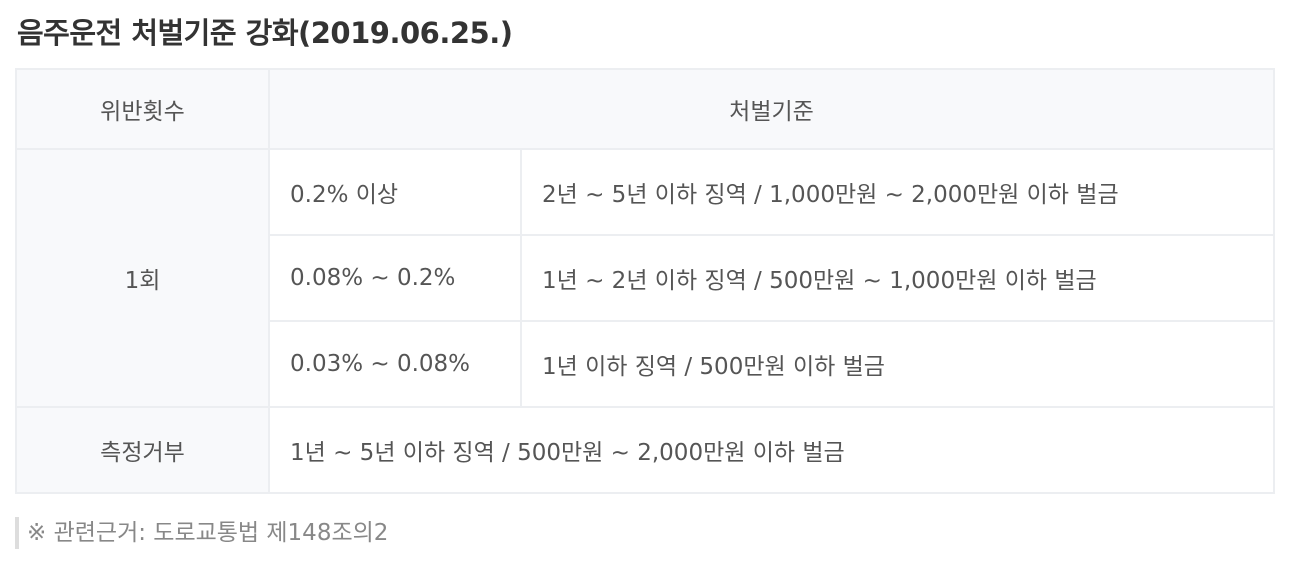  Describe the element at coordinates (771, 109) in the screenshot. I see `header-penalty: 처벌기준` at that location.